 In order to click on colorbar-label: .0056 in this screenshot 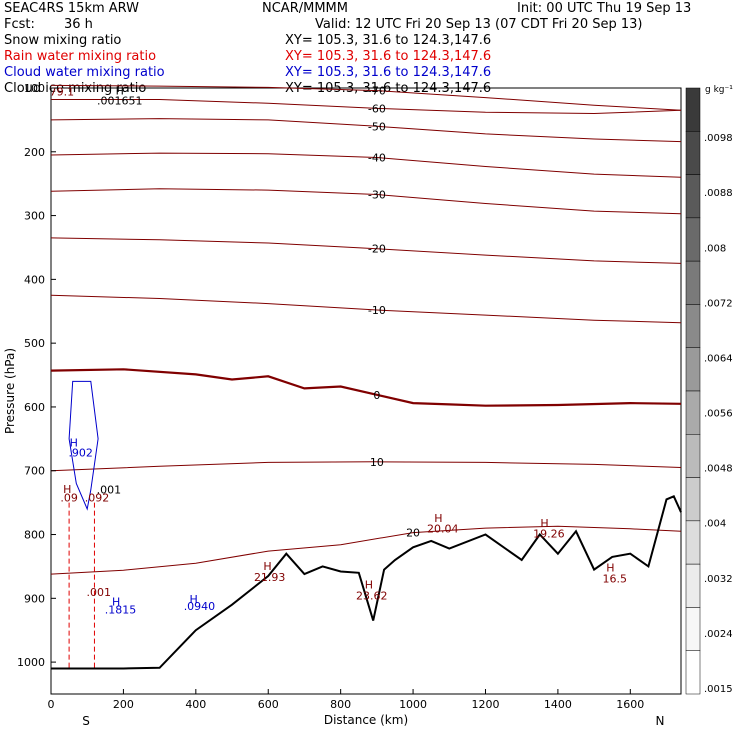, I will do `click(718, 414)`.